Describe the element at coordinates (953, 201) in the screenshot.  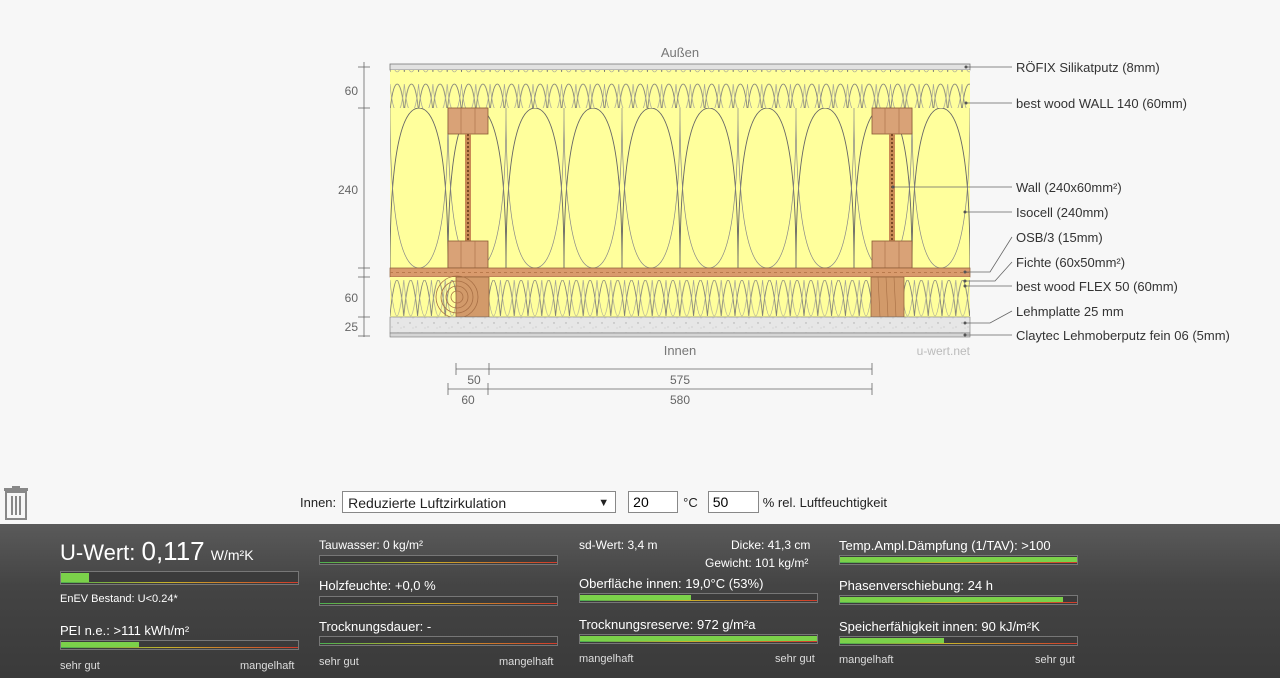
I see `leader-lines` at that location.